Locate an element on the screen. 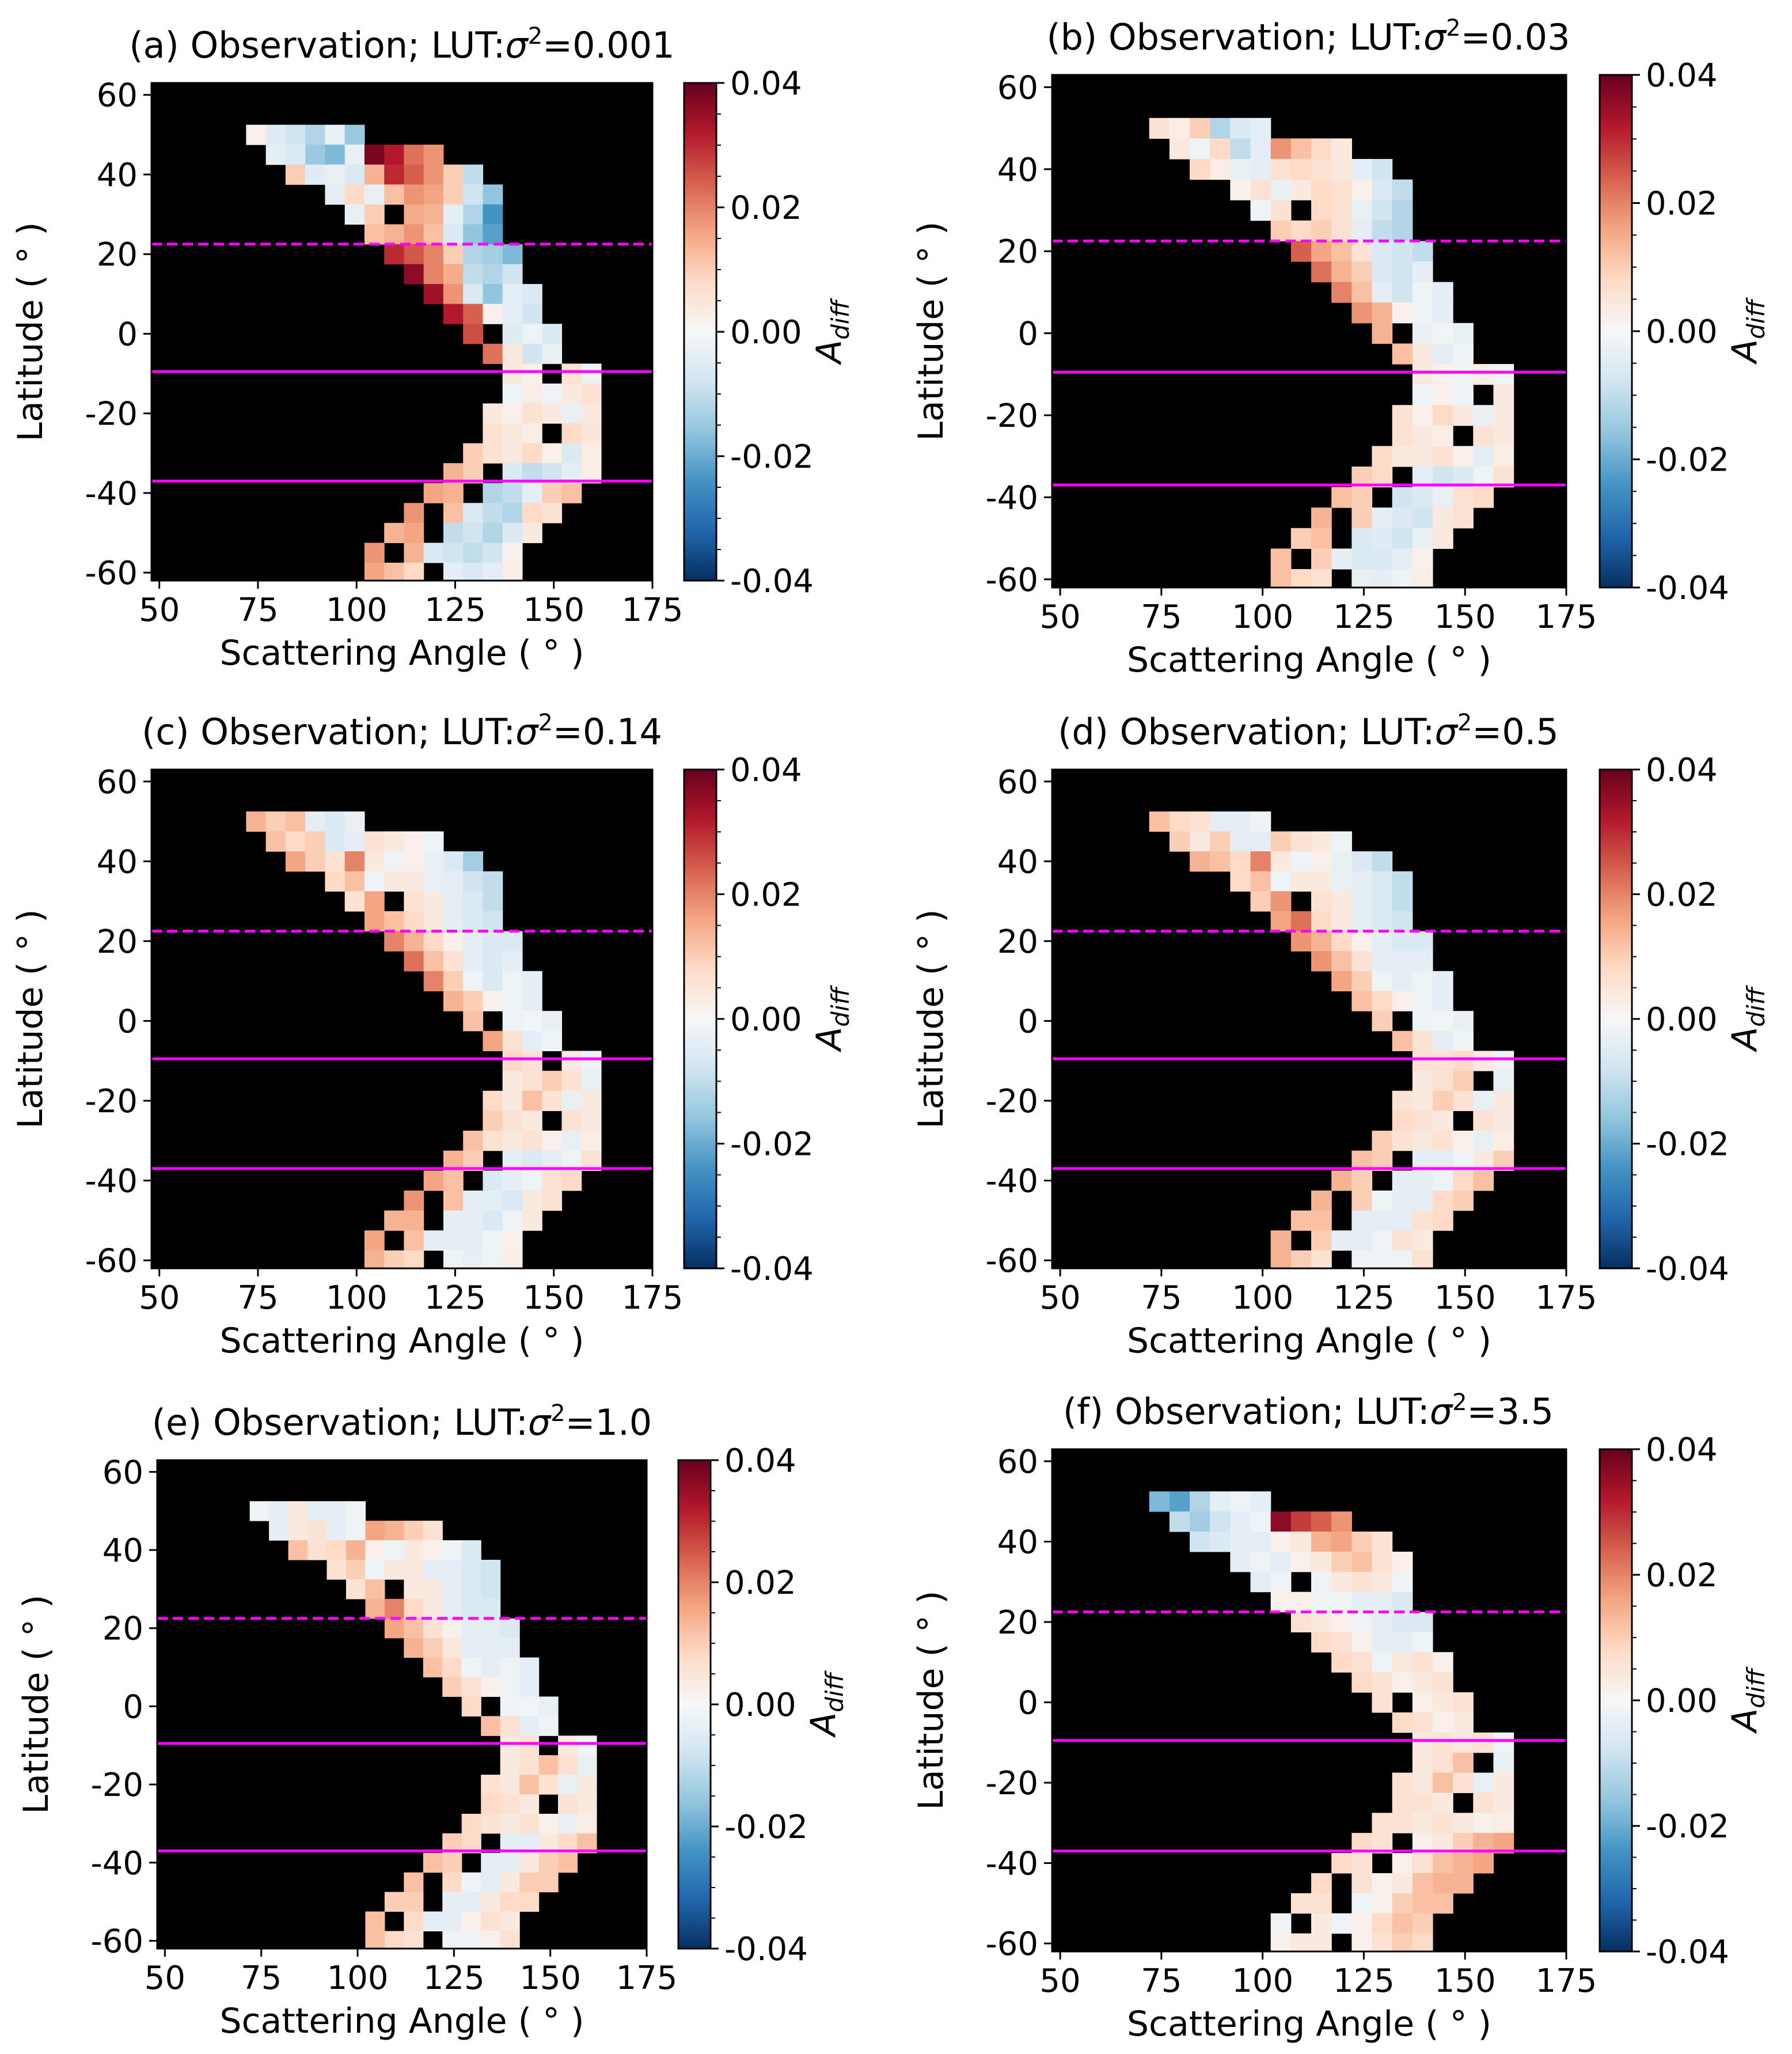 This screenshot has width=1792, height=2054. colorbar-tick-label: 0.04 is located at coordinates (766, 84).